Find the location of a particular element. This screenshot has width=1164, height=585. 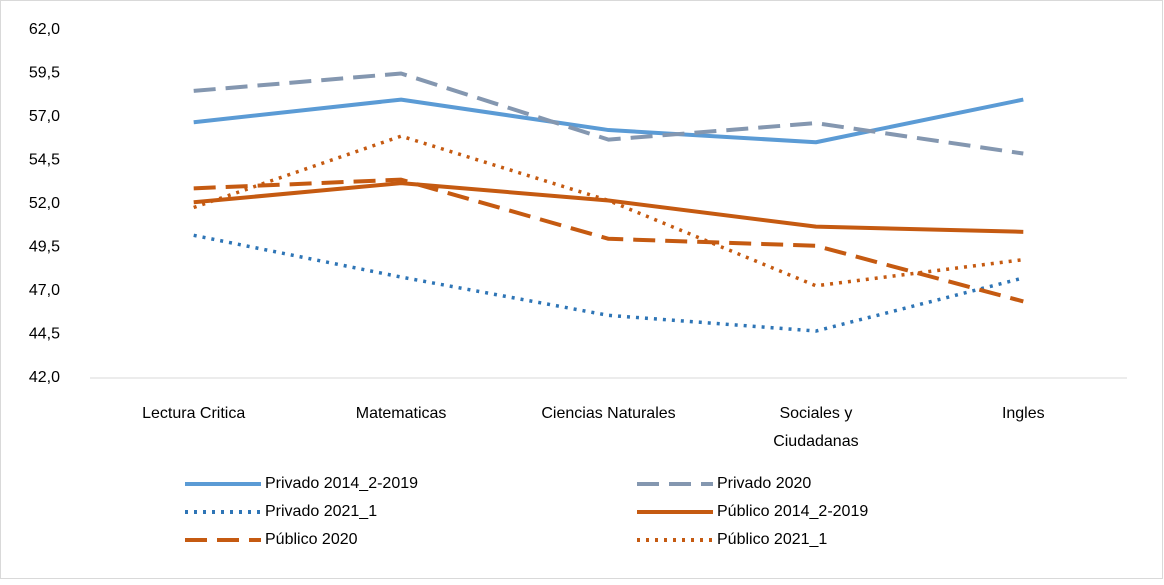

x-tick-label: Matematicas is located at coordinates (401, 413).